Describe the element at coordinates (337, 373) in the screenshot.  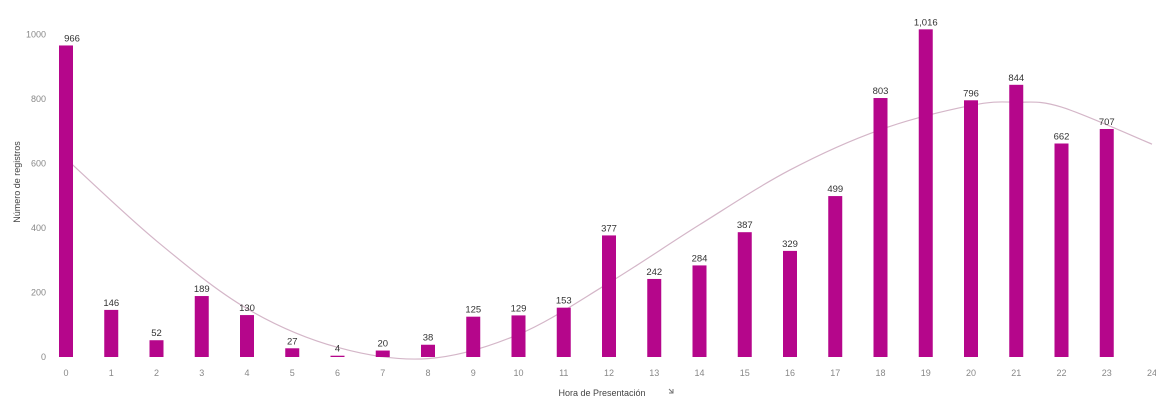
I see `x-tick-label: 6` at that location.